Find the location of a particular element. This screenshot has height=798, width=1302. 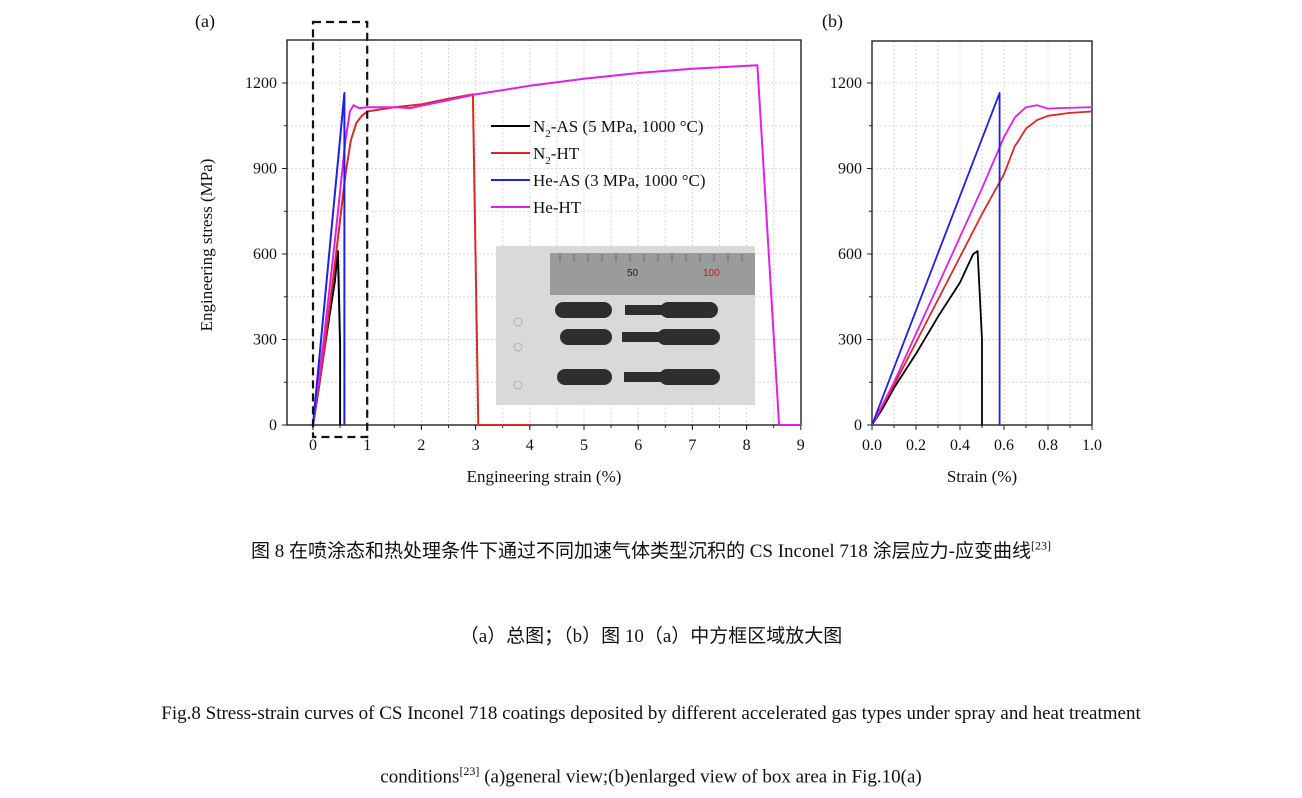

panel-label: (a) is located at coordinates (205, 21).